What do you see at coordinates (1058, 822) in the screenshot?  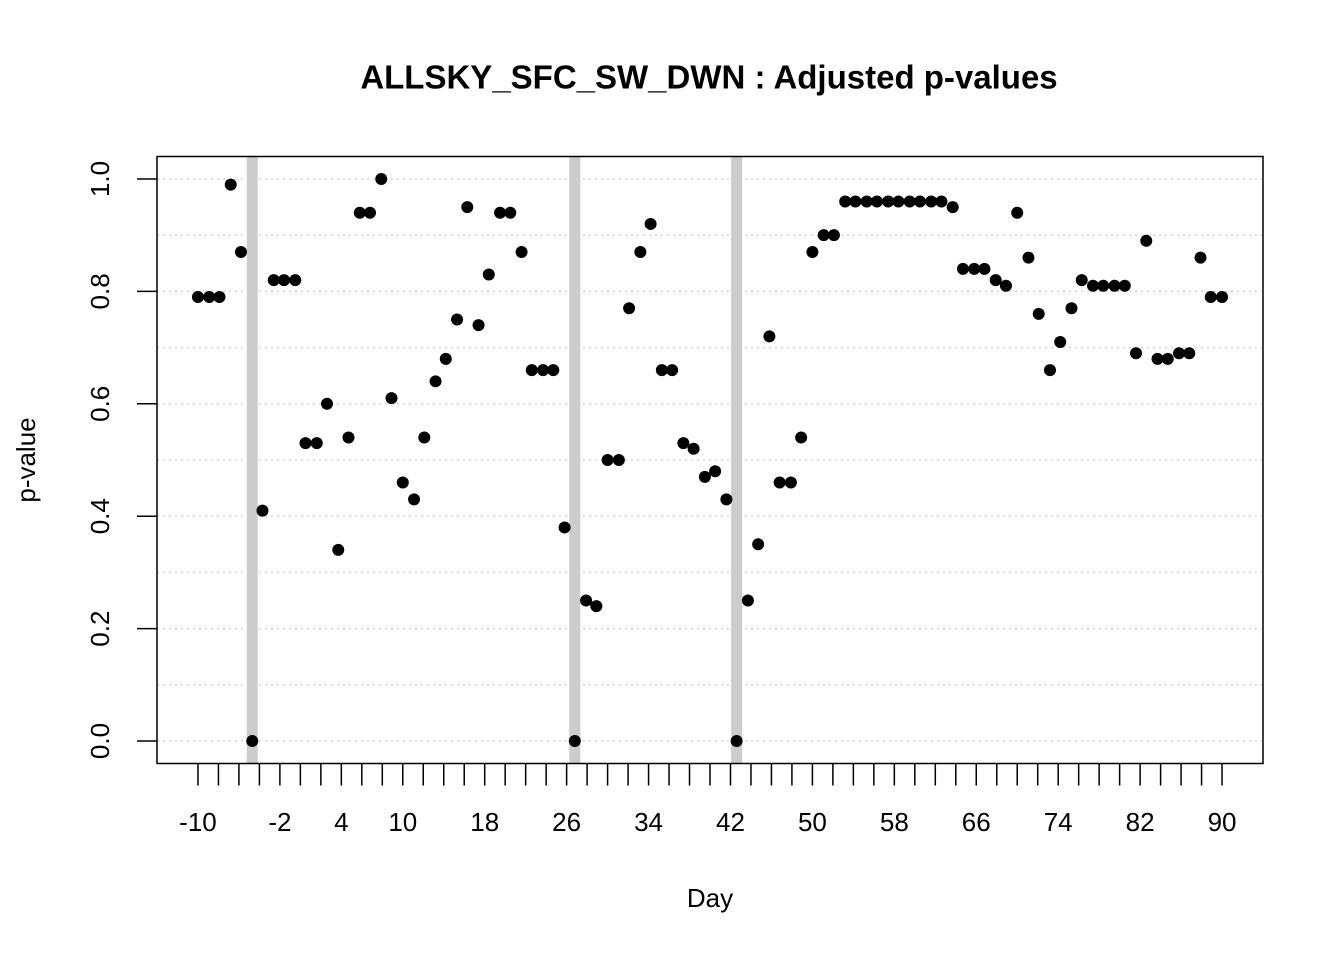 I see `x-tick-label: 74` at bounding box center [1058, 822].